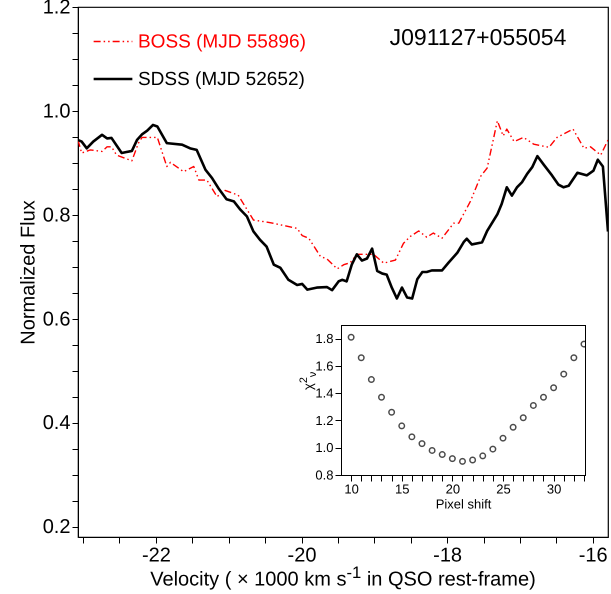 The height and width of the screenshot is (594, 611). I want to click on y-tick-label: 1.4, so click(324, 393).